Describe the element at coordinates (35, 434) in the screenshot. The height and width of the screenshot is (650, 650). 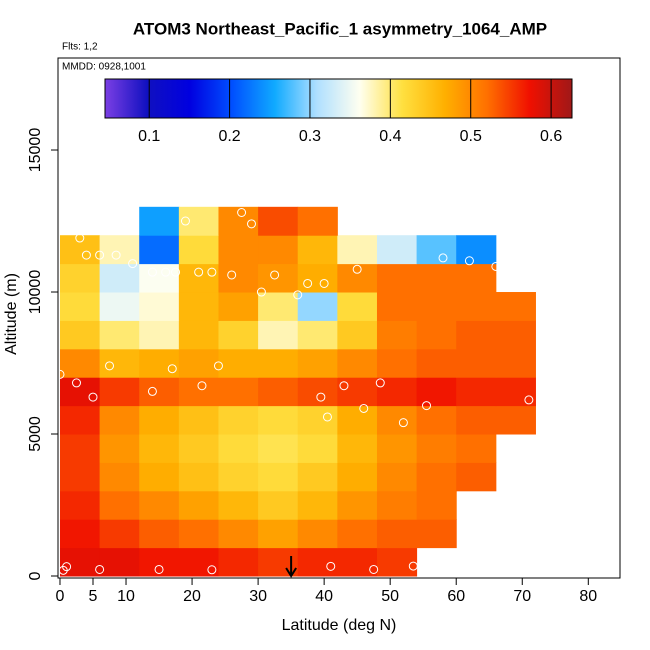
I see `y-tick-label: 5000` at that location.